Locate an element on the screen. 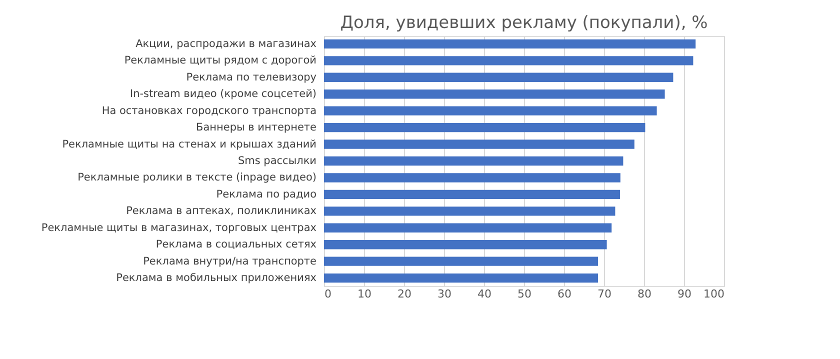  y-tick-label: На остановках городского транспорта is located at coordinates (209, 110).